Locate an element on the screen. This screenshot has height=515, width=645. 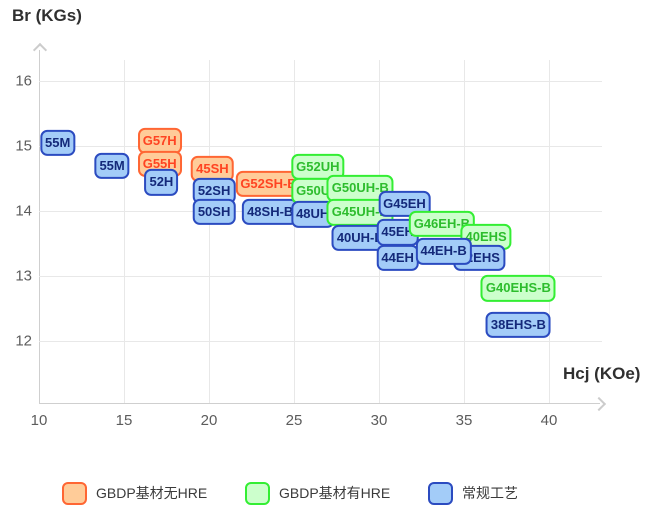
point-44eh: 44EH is located at coordinates (397, 257).